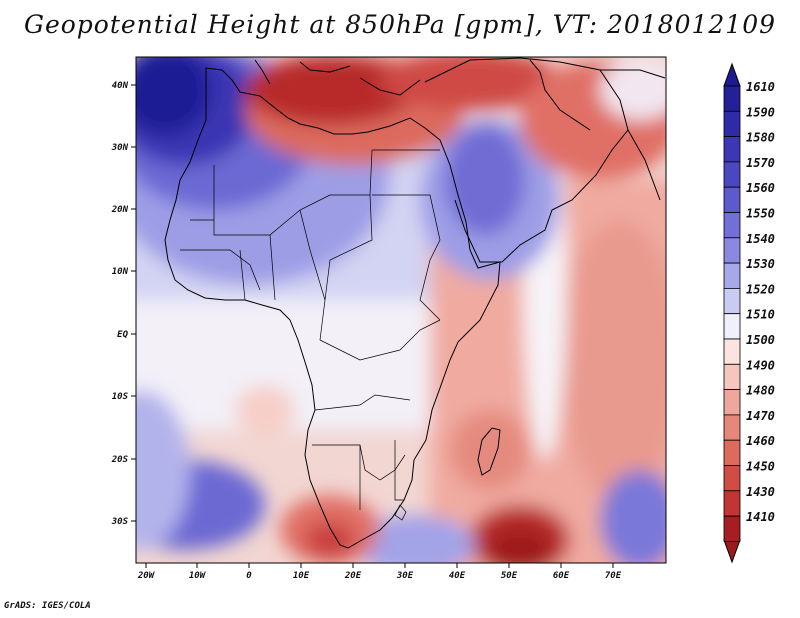 The height and width of the screenshot is (618, 800). Describe the element at coordinates (198, 576) in the screenshot. I see `lon-label: 10W` at that location.